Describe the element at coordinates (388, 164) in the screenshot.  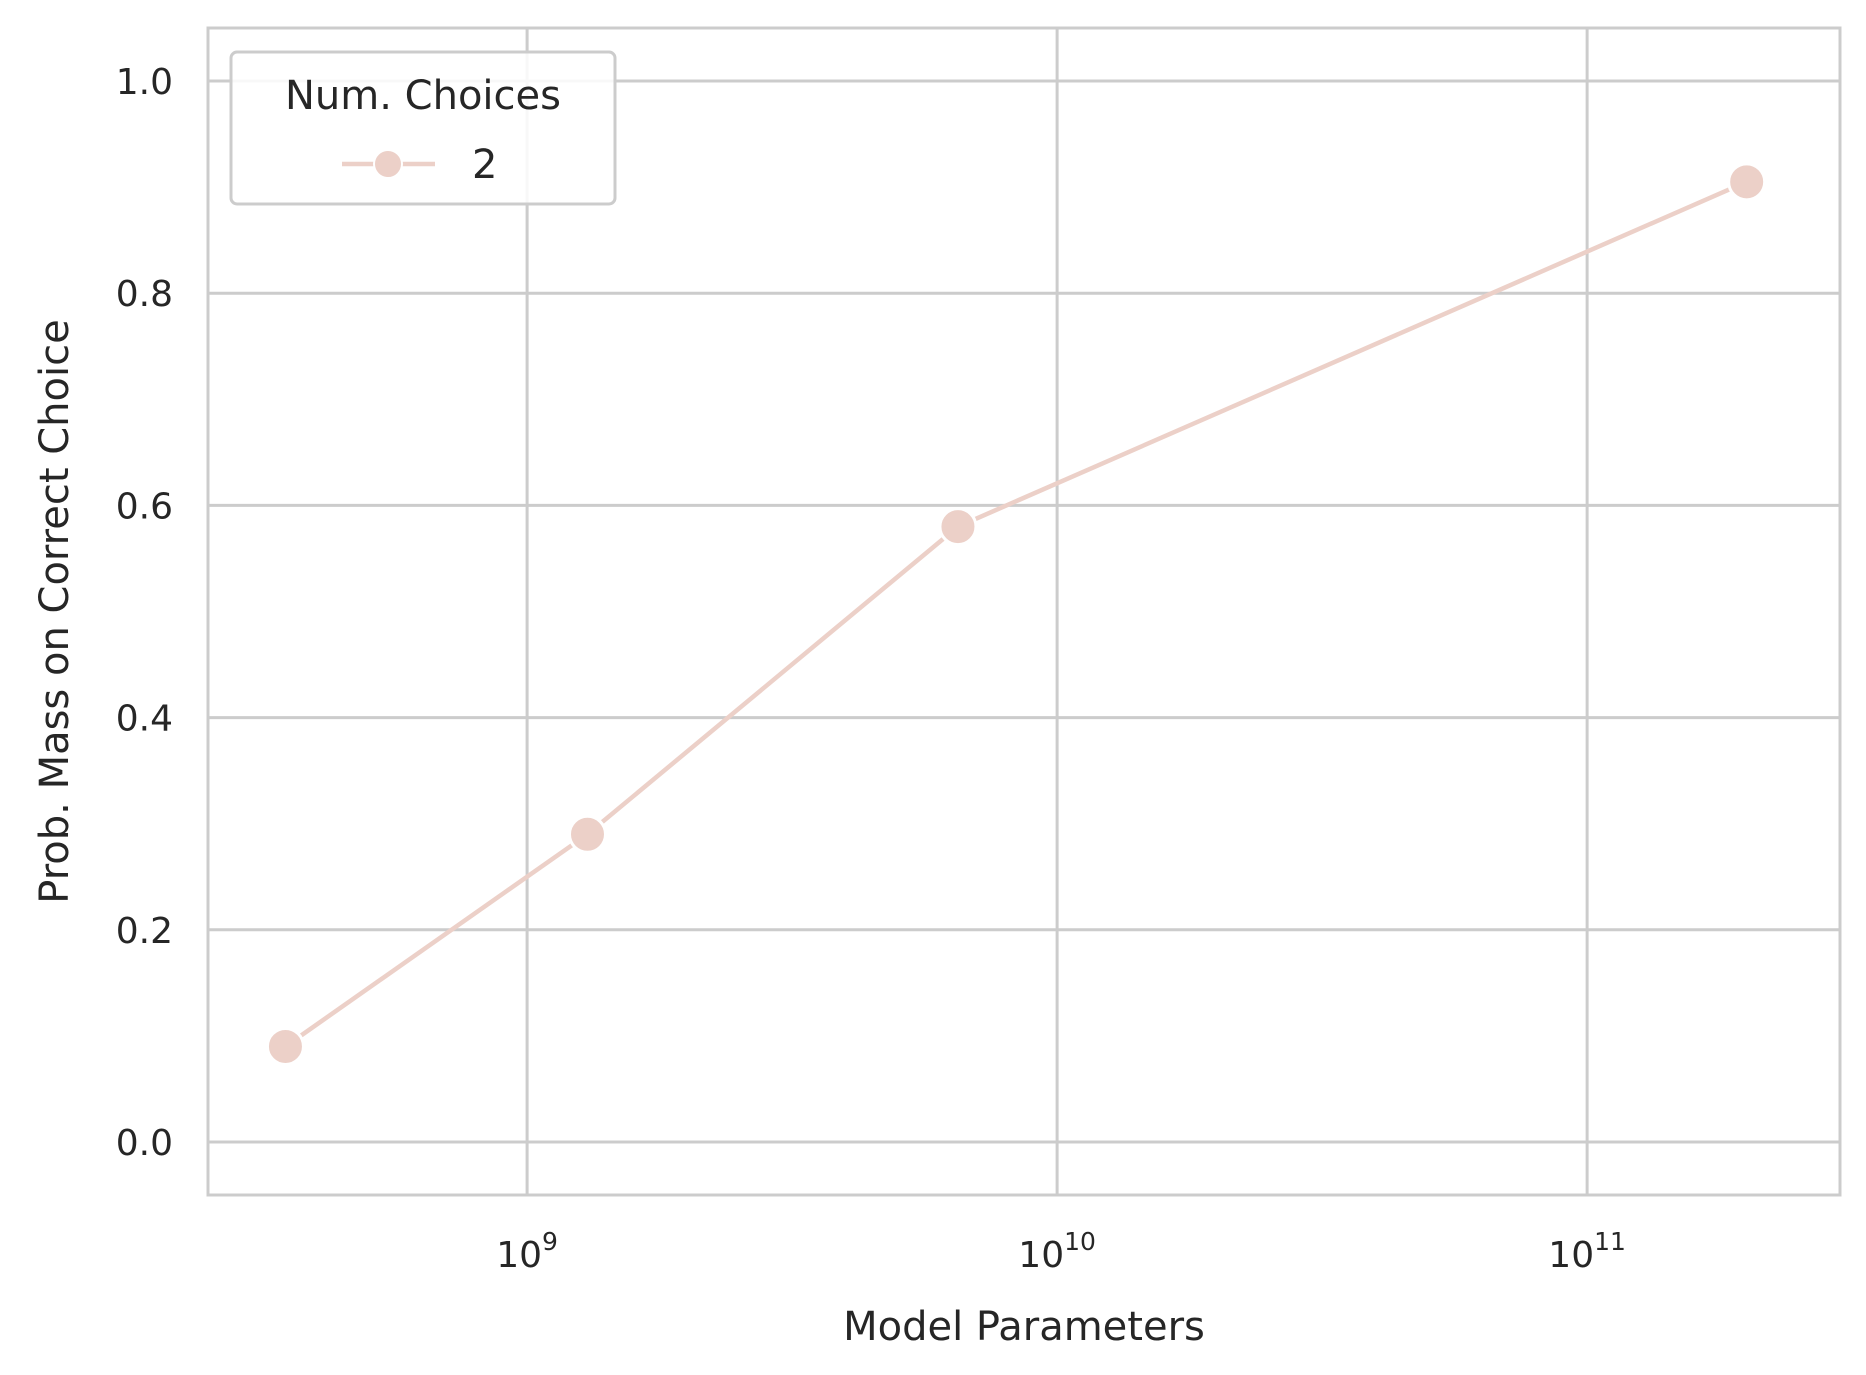
I see `legend-marker` at that location.